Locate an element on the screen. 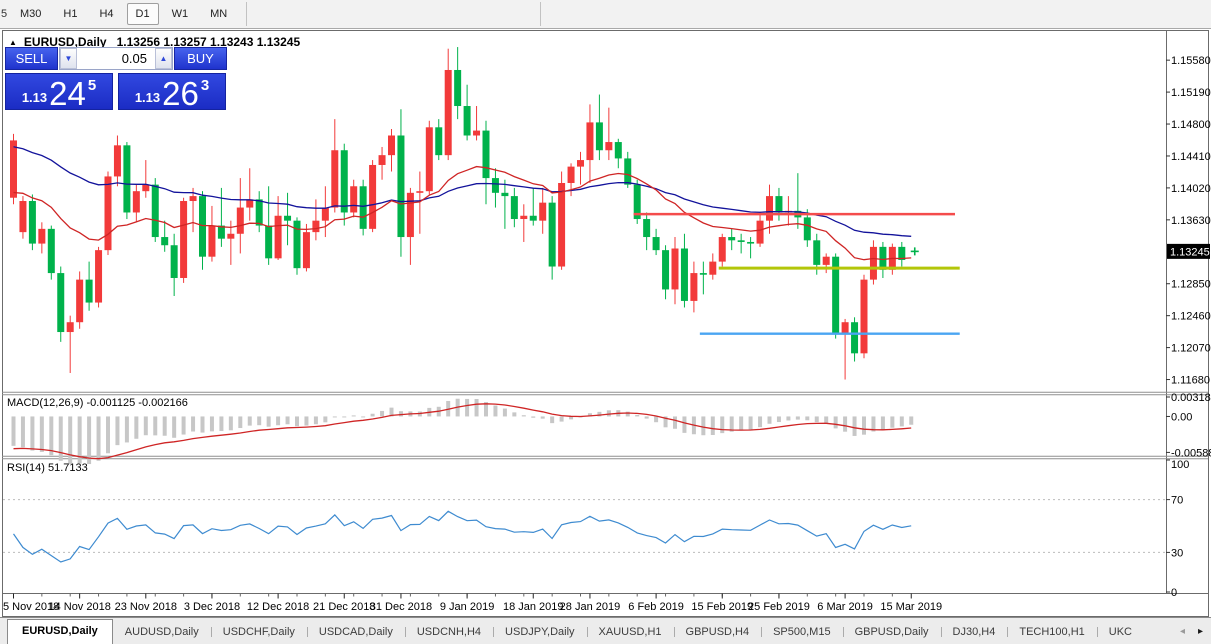  tab-gbpusd-daily: GBPUSD,Daily is located at coordinates (891, 632).